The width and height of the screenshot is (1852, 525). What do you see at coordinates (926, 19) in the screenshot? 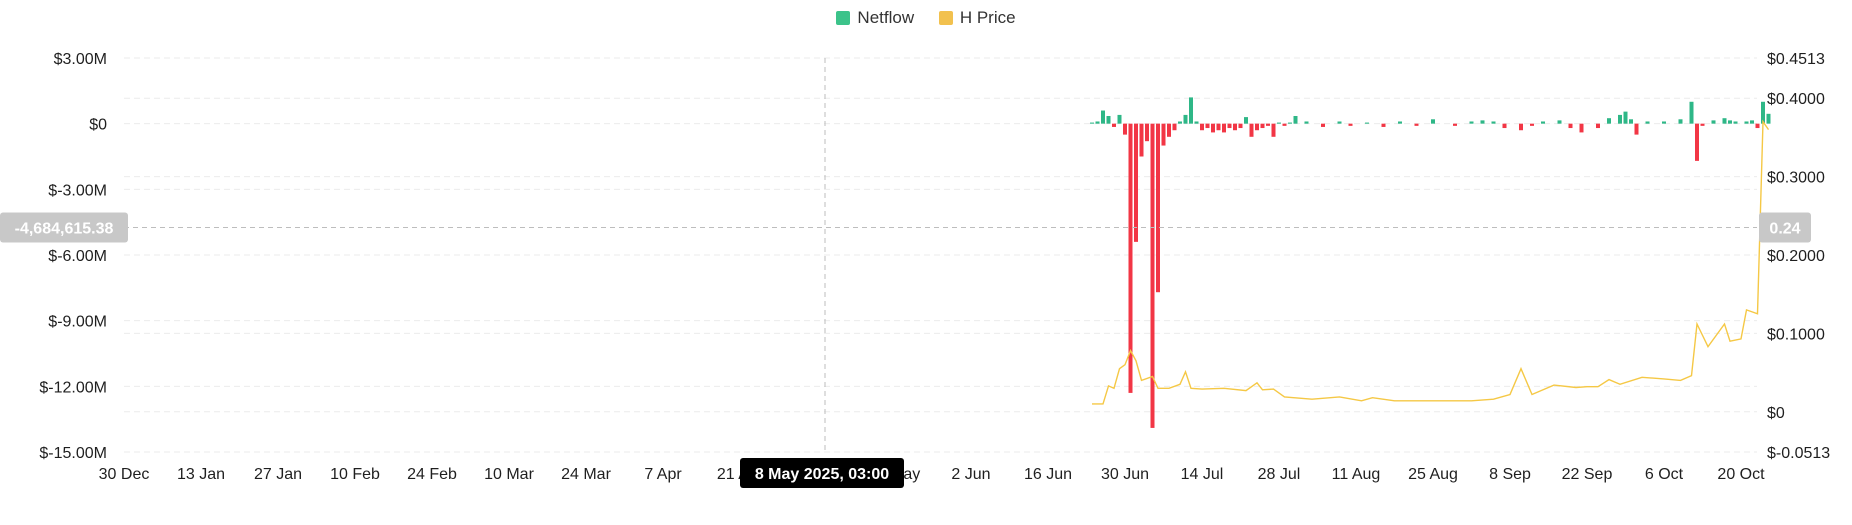
I see `legend: Netflow H Price` at bounding box center [926, 19].